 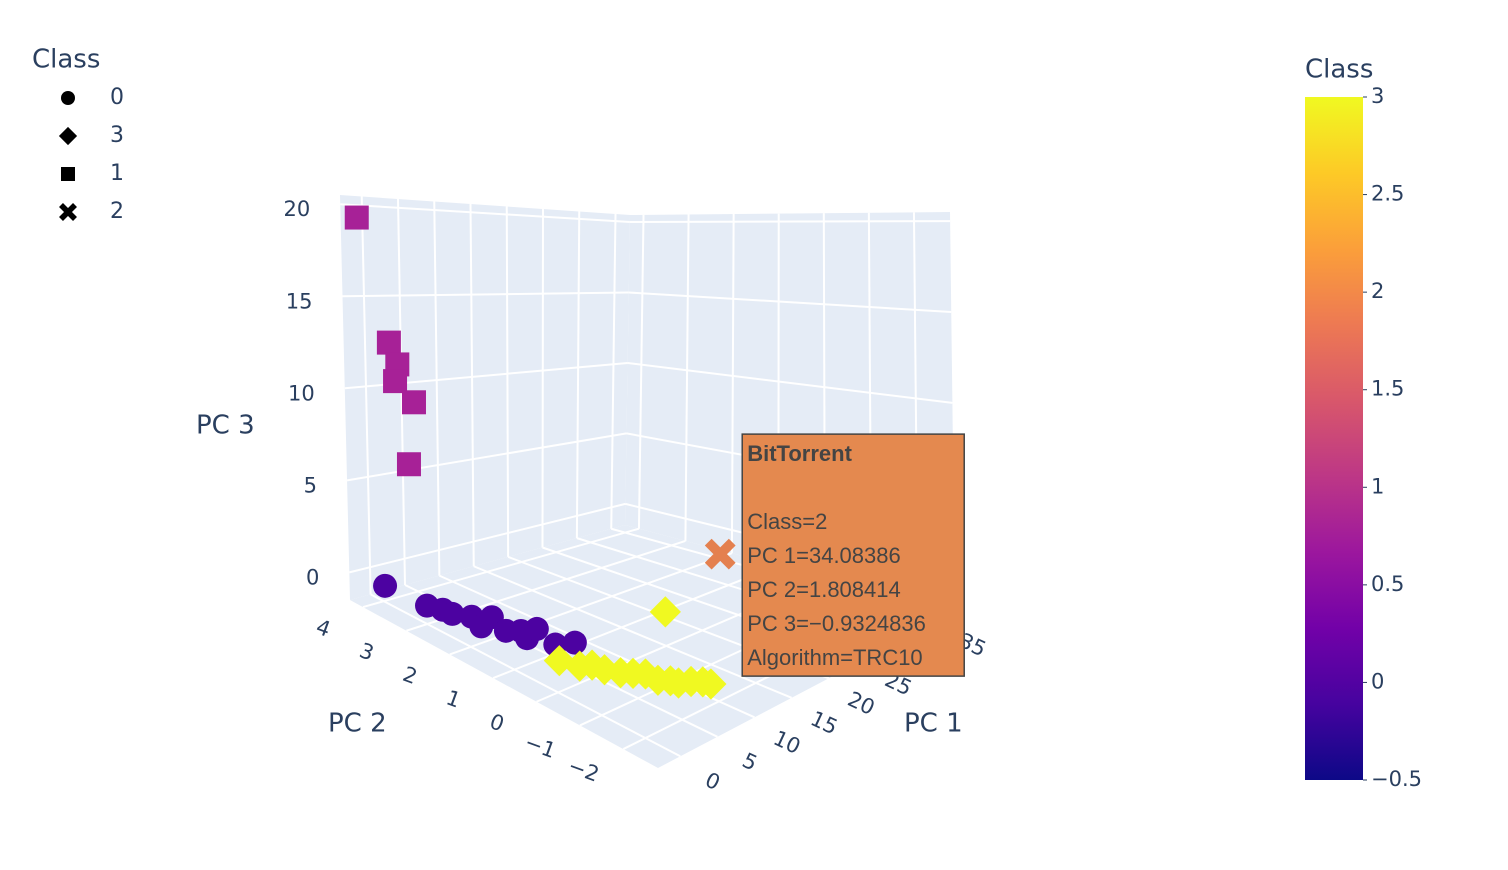 What do you see at coordinates (1377, 291) in the screenshot?
I see `colorbar-tick-label: 2` at bounding box center [1377, 291].